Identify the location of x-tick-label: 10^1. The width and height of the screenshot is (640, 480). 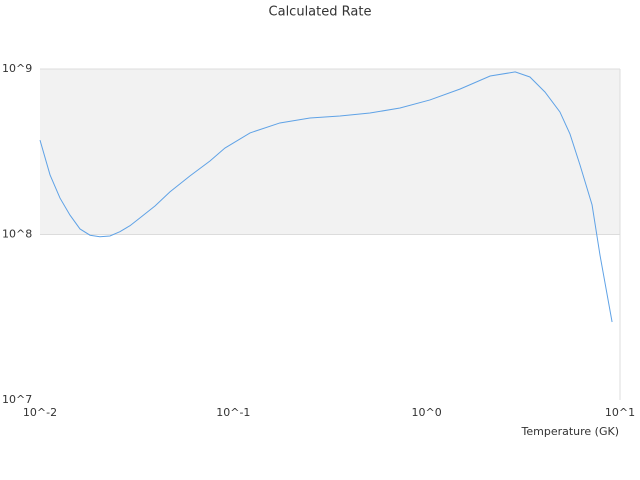
(620, 412).